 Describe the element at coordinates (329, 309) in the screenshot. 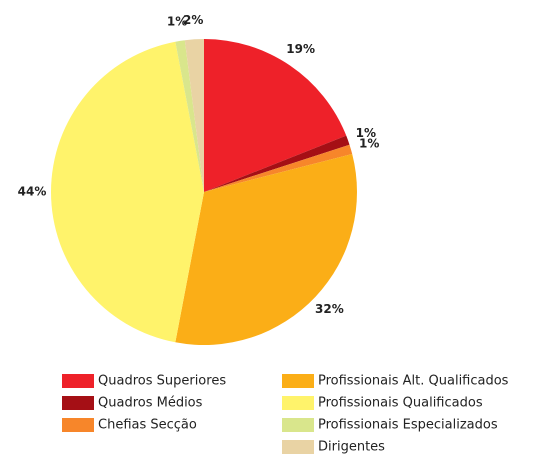

I see `slice-label: 32%` at that location.